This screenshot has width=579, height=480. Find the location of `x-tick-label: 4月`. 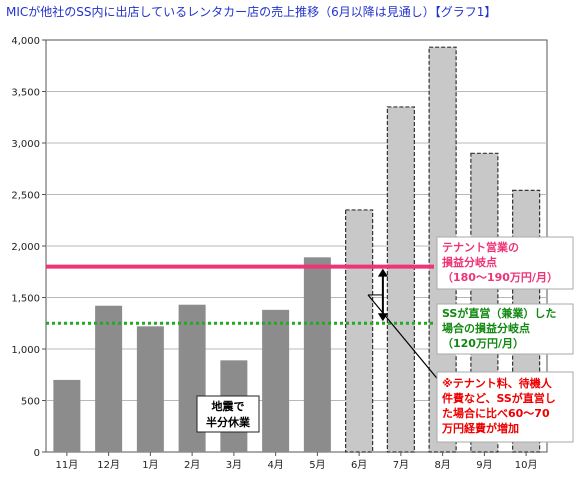

x-tick-label: 4月 is located at coordinates (275, 465).